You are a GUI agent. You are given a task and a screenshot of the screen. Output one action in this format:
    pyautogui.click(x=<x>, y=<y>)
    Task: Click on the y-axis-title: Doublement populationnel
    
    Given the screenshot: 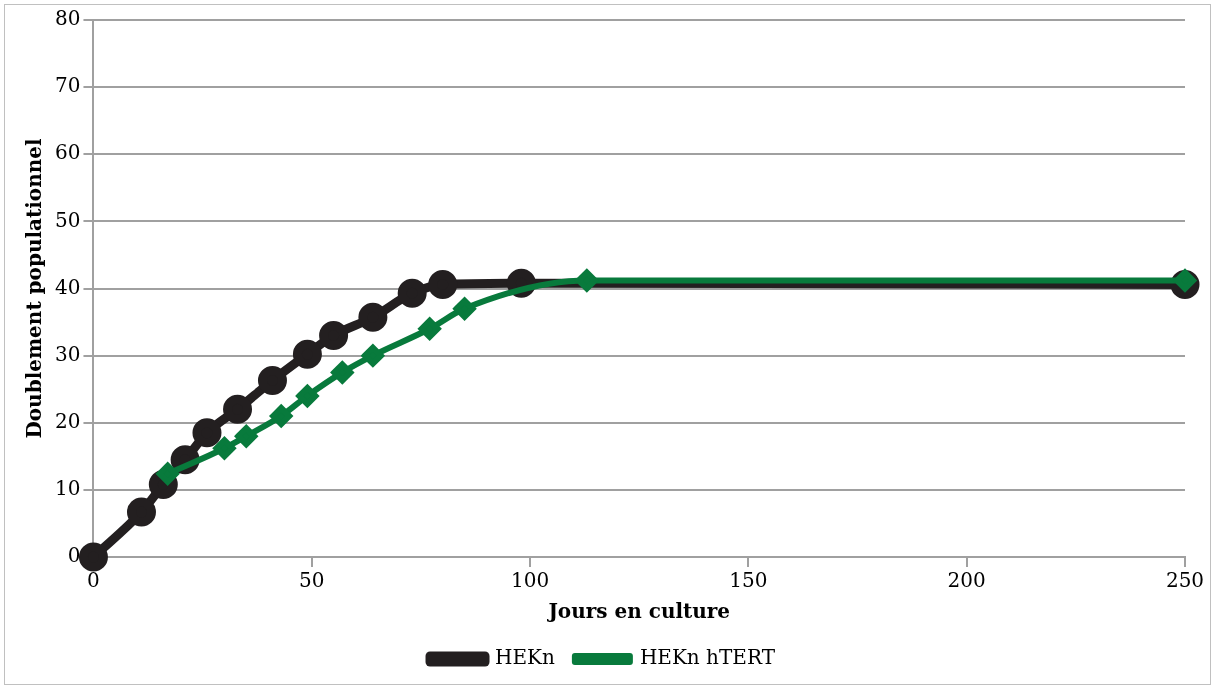 What is the action you would take?
    pyautogui.click(x=34, y=288)
    